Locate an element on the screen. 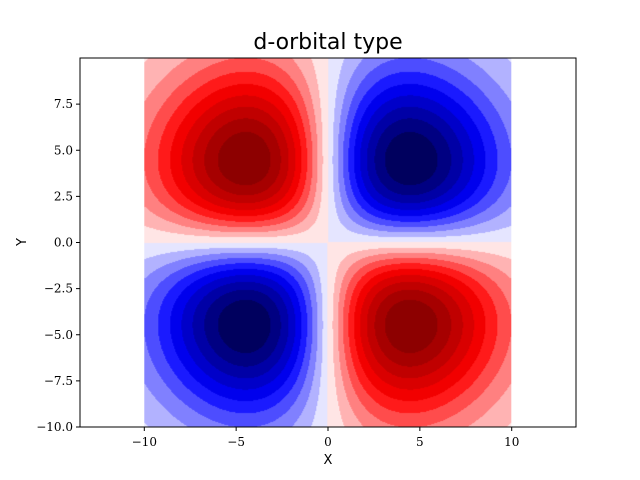  y-tick-label: −10.0 is located at coordinates (54, 427).